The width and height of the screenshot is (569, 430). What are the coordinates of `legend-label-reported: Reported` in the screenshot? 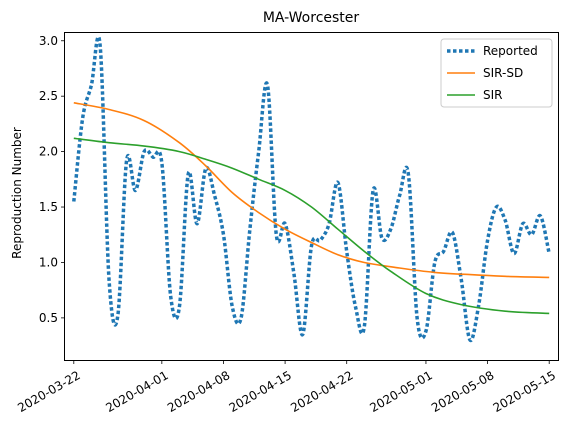 It's located at (510, 51).